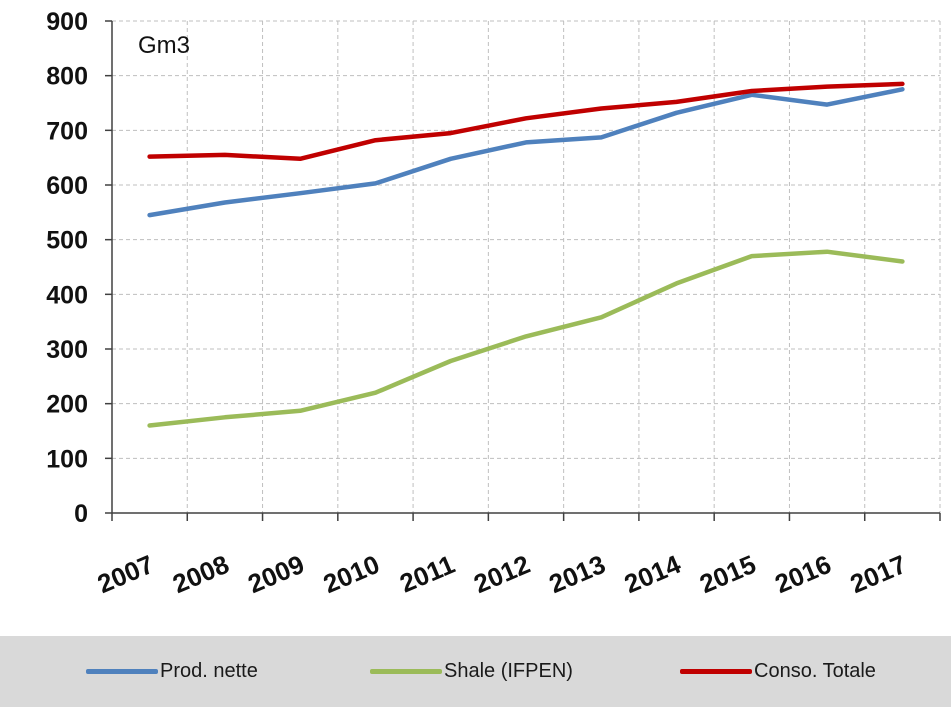 This screenshot has width=951, height=707. What do you see at coordinates (200, 574) in the screenshot?
I see `x-tick-label: 2008` at bounding box center [200, 574].